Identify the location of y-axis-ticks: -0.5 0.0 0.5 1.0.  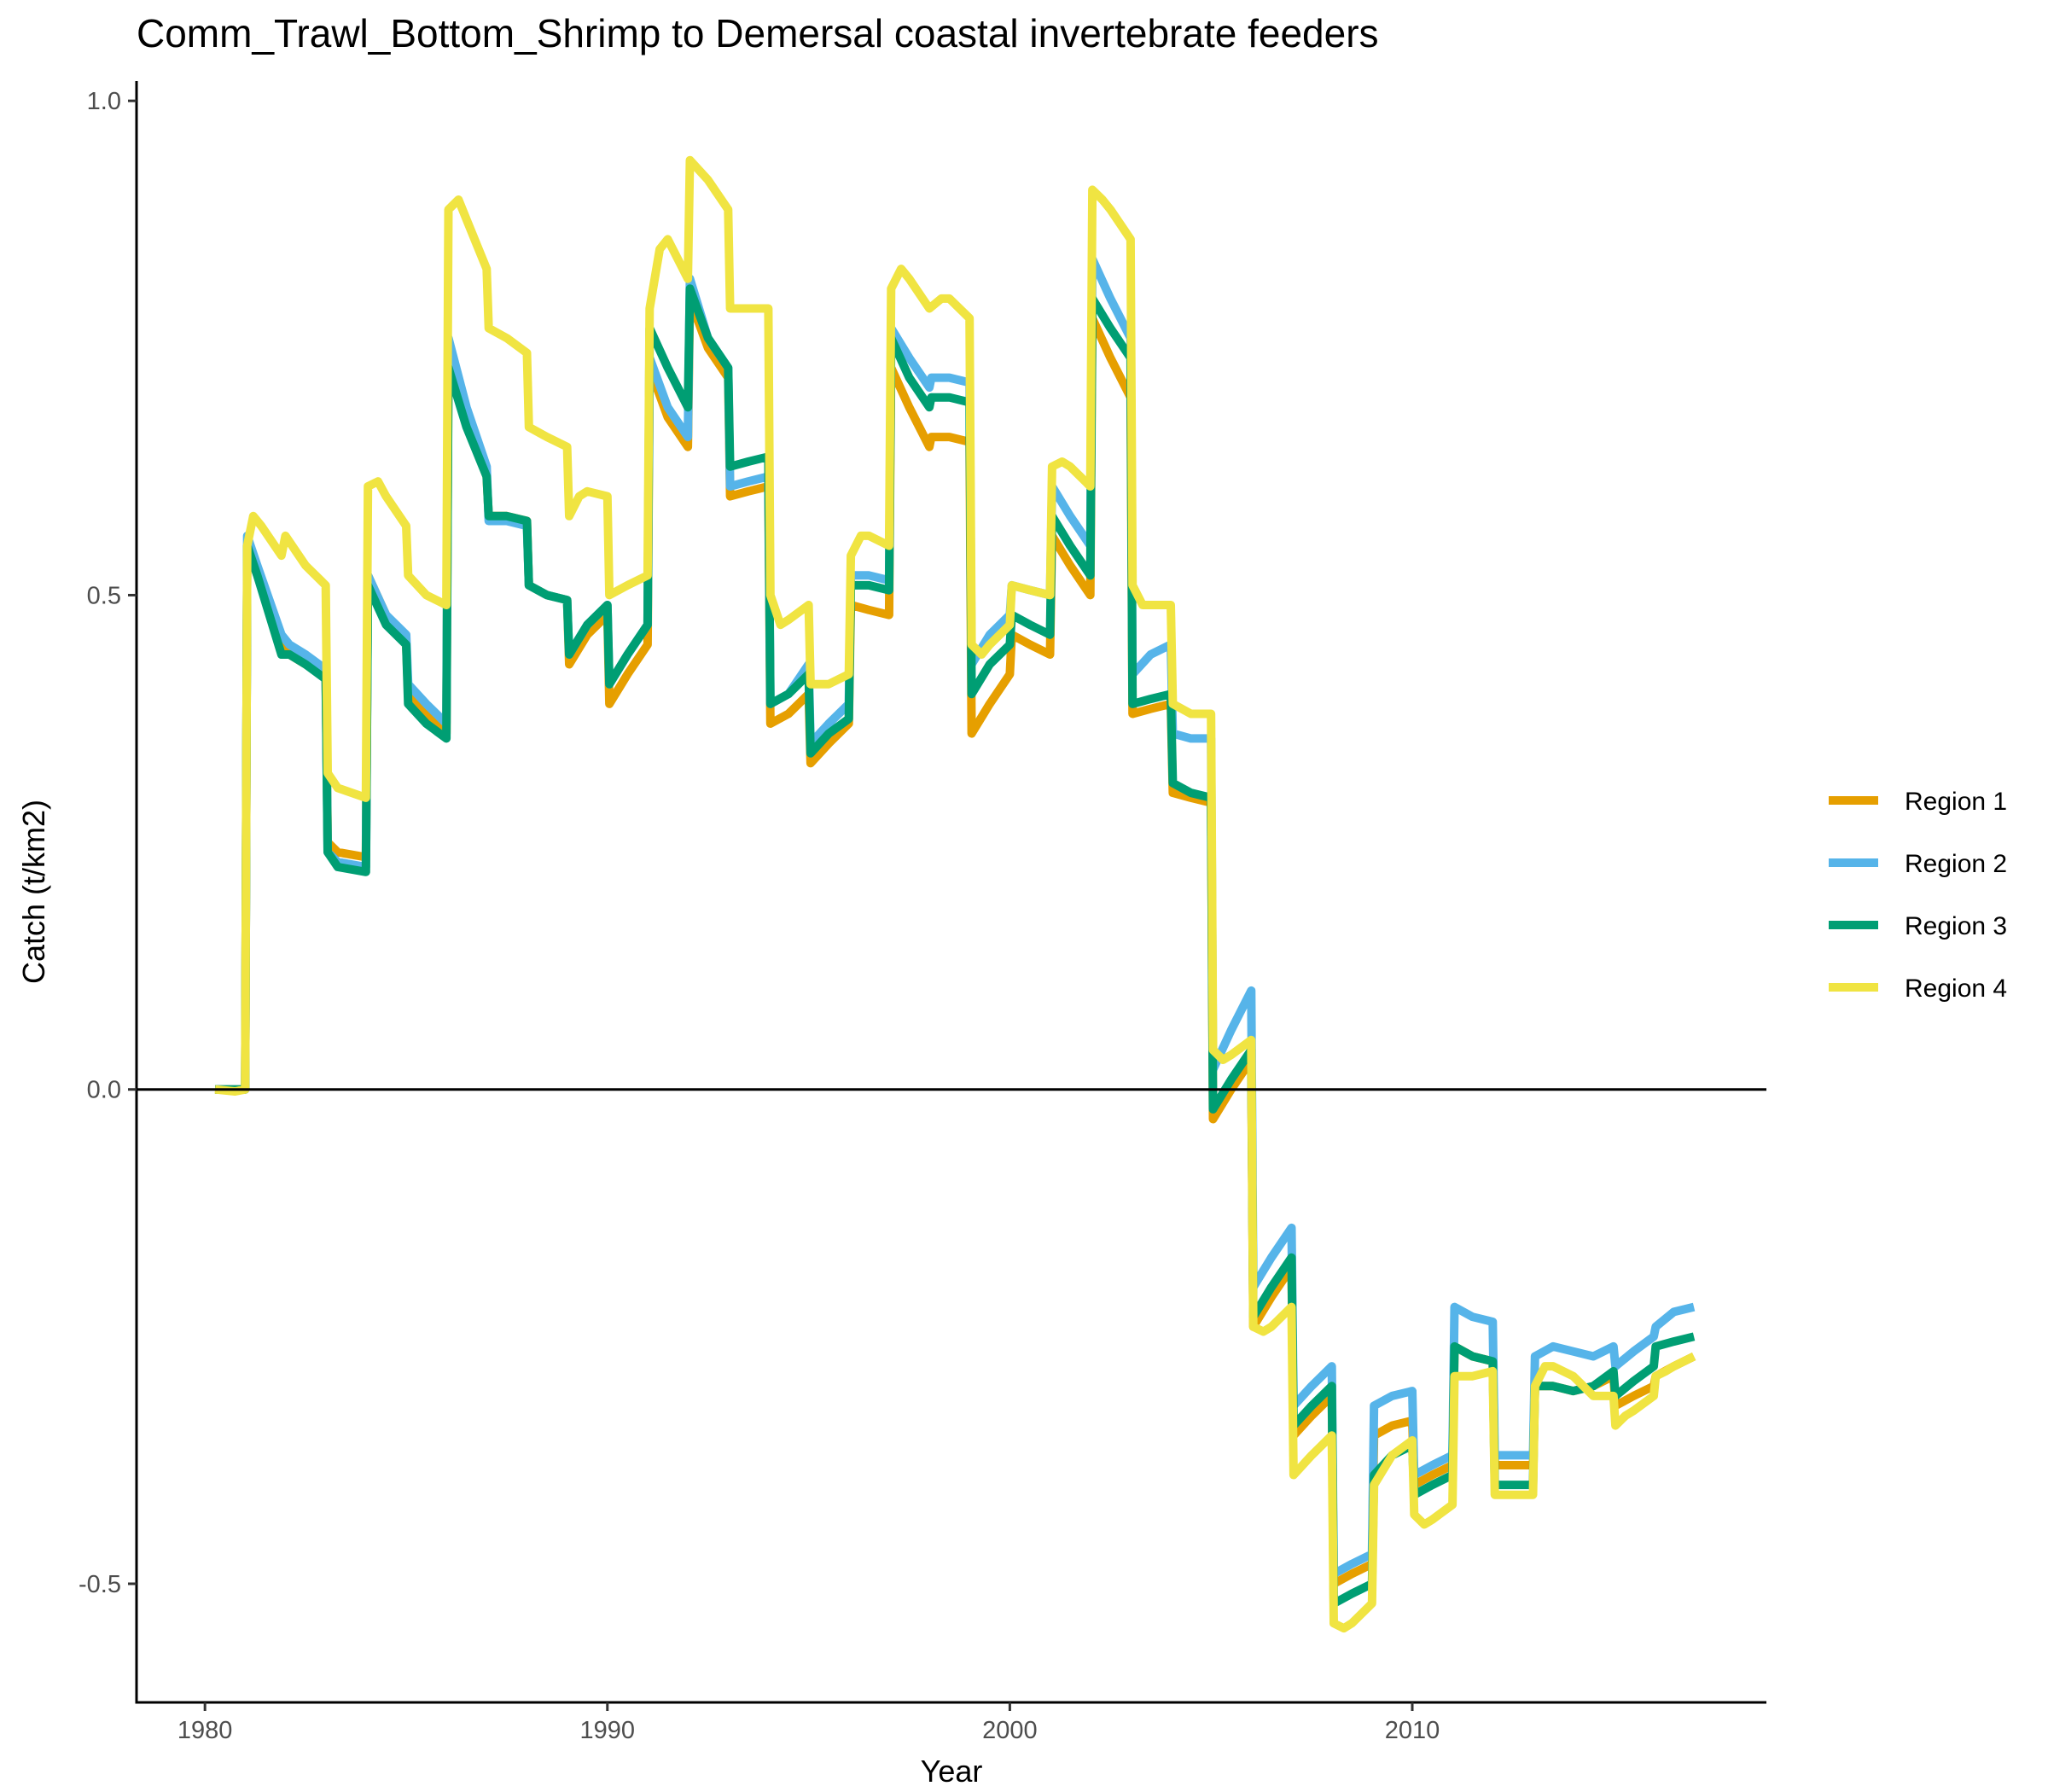
(108, 843).